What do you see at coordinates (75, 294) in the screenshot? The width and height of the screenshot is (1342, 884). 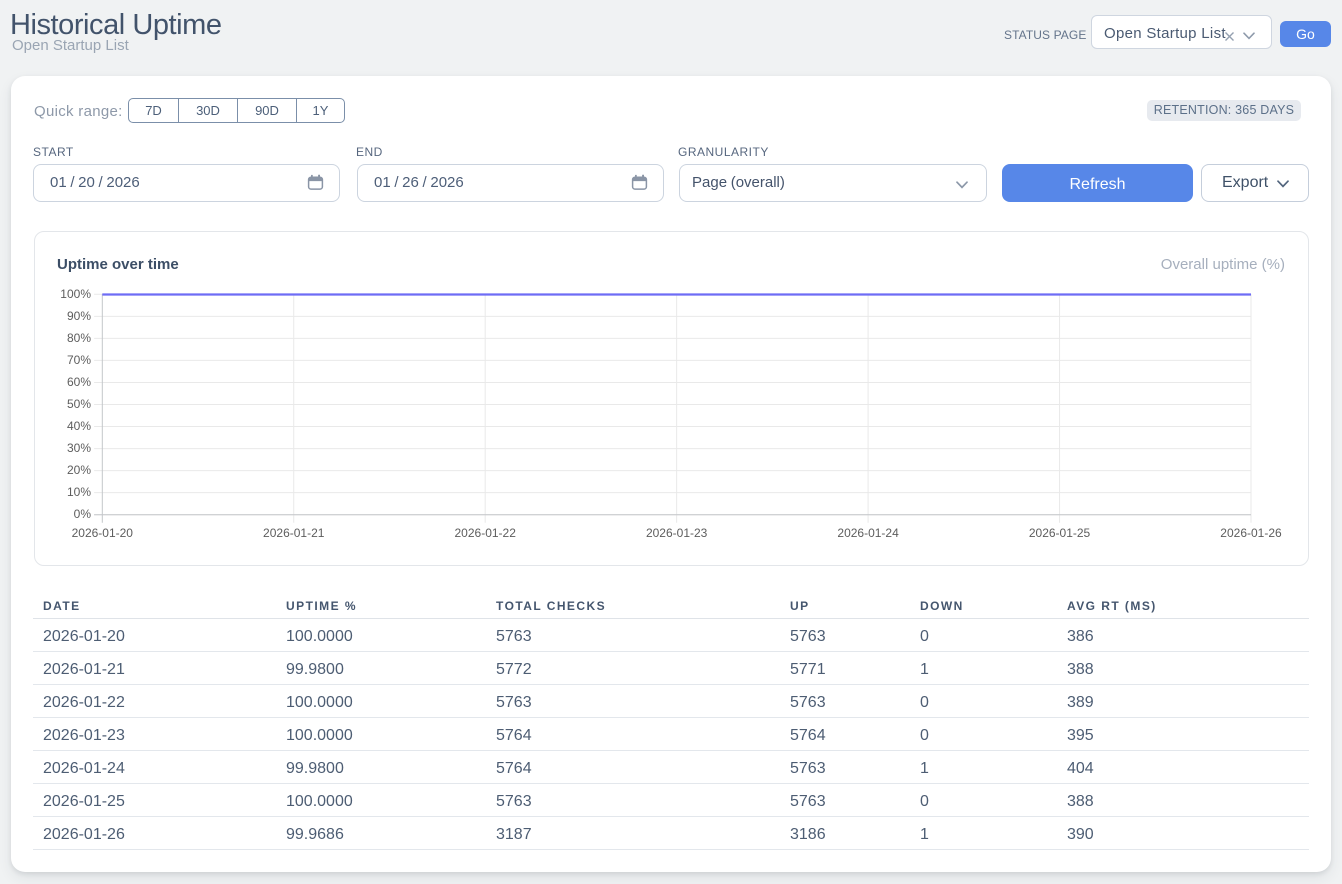 I see `svg-text: 100%` at bounding box center [75, 294].